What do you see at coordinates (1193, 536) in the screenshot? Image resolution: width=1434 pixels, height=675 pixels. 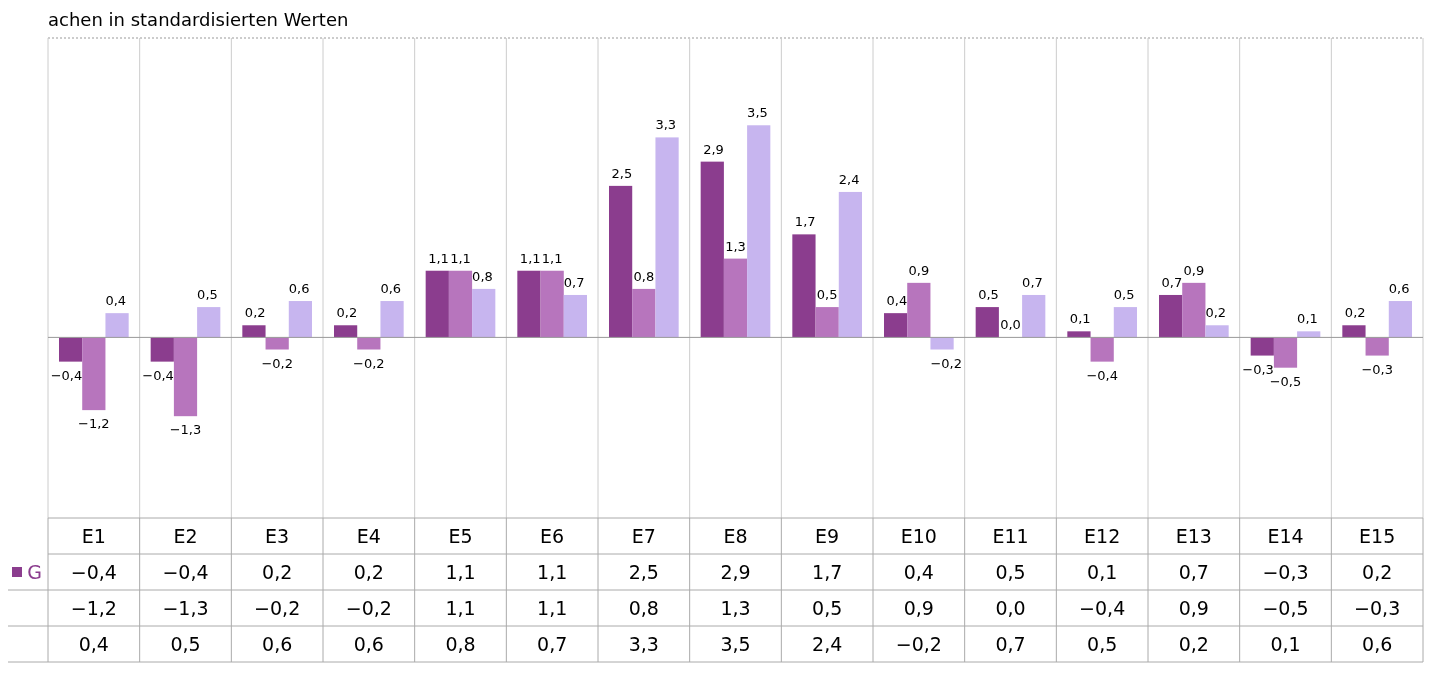 I see `x-tick-label: E13` at bounding box center [1193, 536].